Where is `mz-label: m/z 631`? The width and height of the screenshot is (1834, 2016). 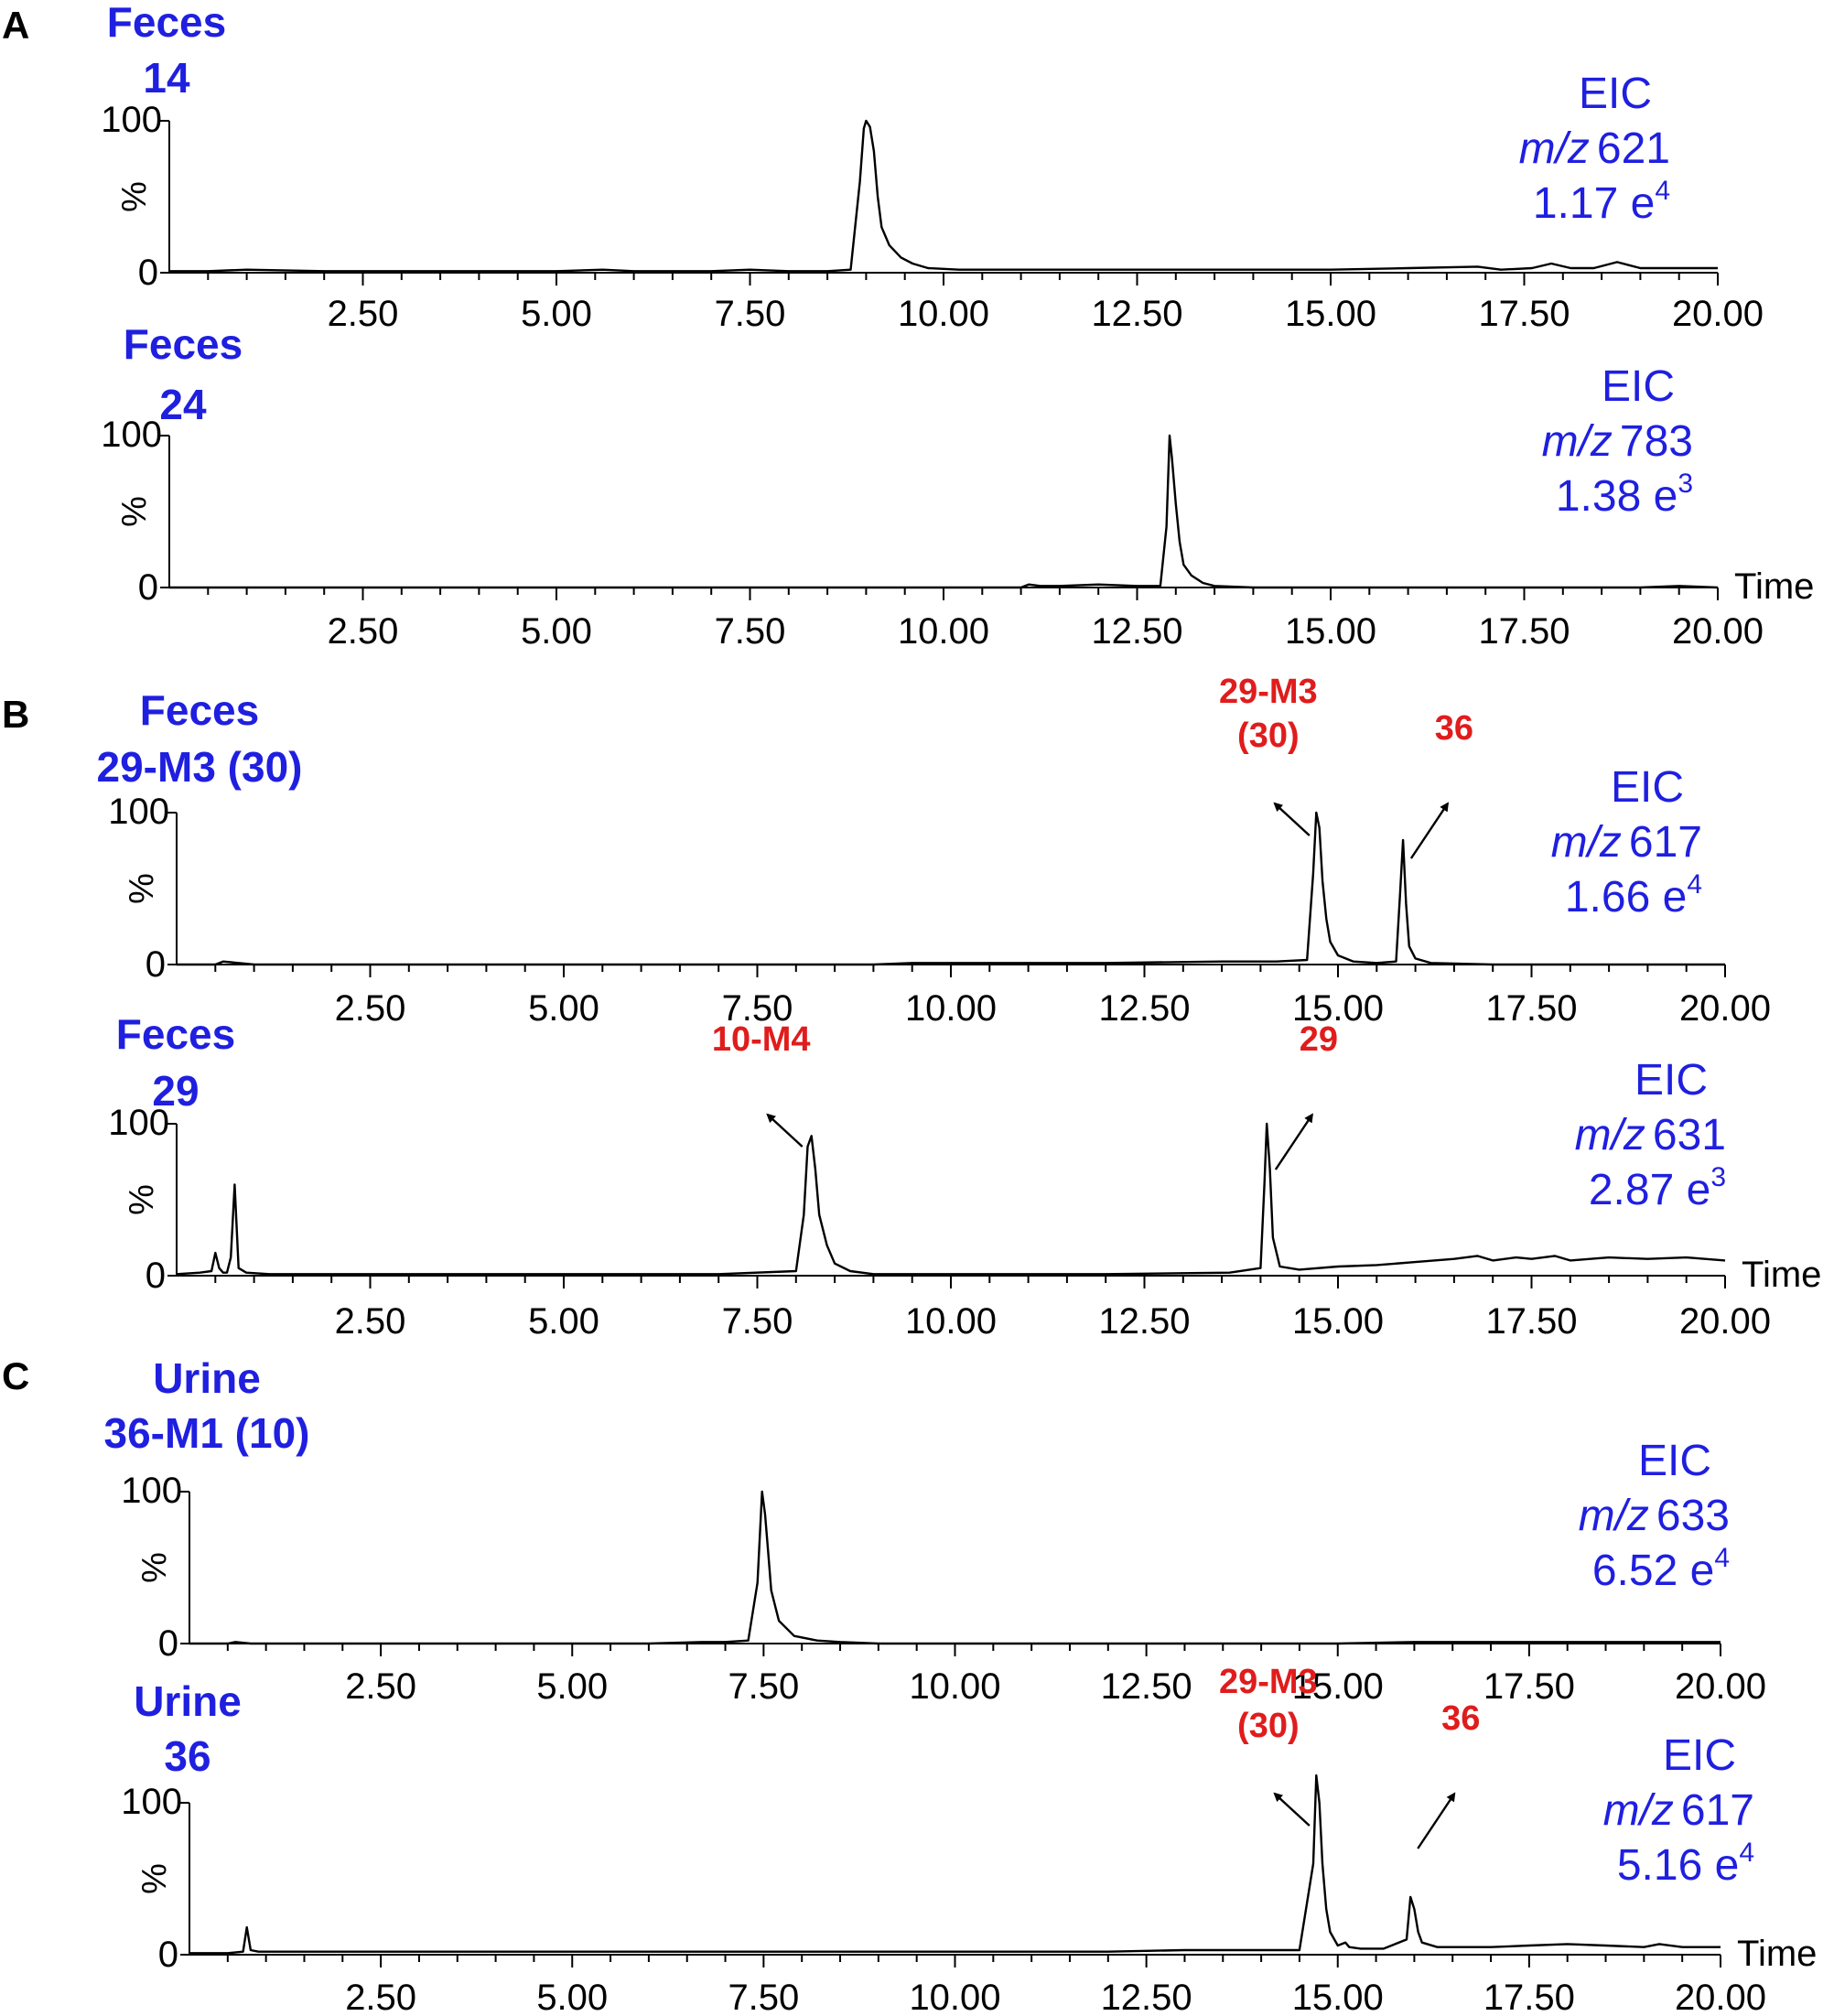 mz-label: m/z 631 is located at coordinates (1650, 1135).